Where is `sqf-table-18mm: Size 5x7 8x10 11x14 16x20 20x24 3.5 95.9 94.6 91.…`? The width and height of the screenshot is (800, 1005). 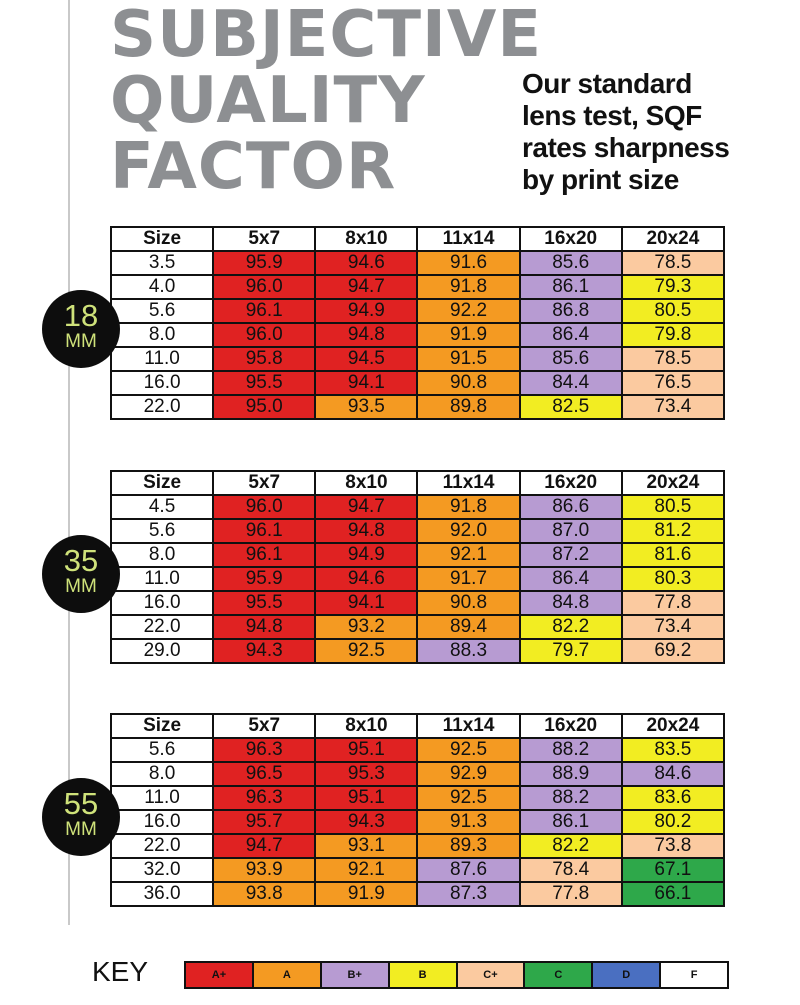
sqf-table-18mm: Size 5x7 8x10 11x14 16x20 20x24 3.5 95.9 94.6 91.… is located at coordinates (417, 323).